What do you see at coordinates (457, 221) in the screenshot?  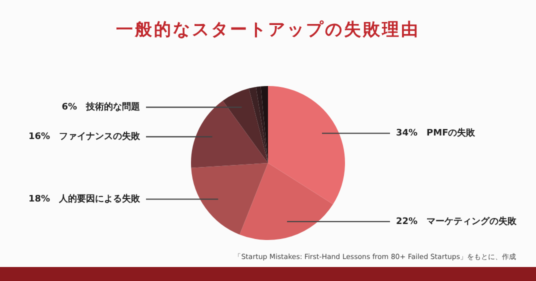 I see `slice-label: 22% マーケティングの失敗` at bounding box center [457, 221].